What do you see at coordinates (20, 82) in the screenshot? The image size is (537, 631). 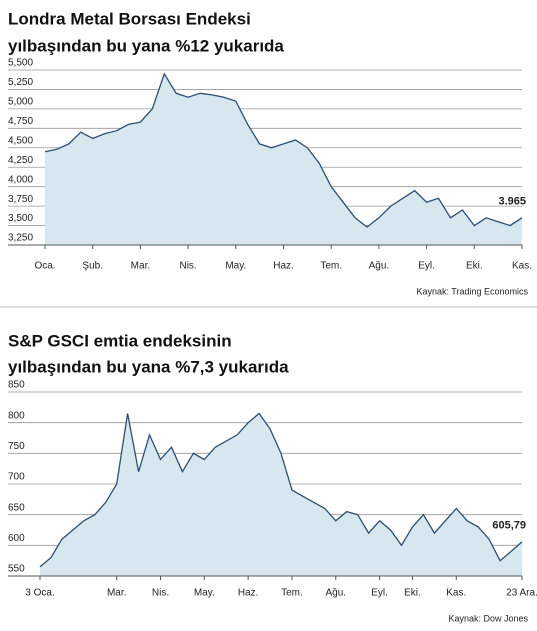 I see `y-tick-label: 5,250` at bounding box center [20, 82].